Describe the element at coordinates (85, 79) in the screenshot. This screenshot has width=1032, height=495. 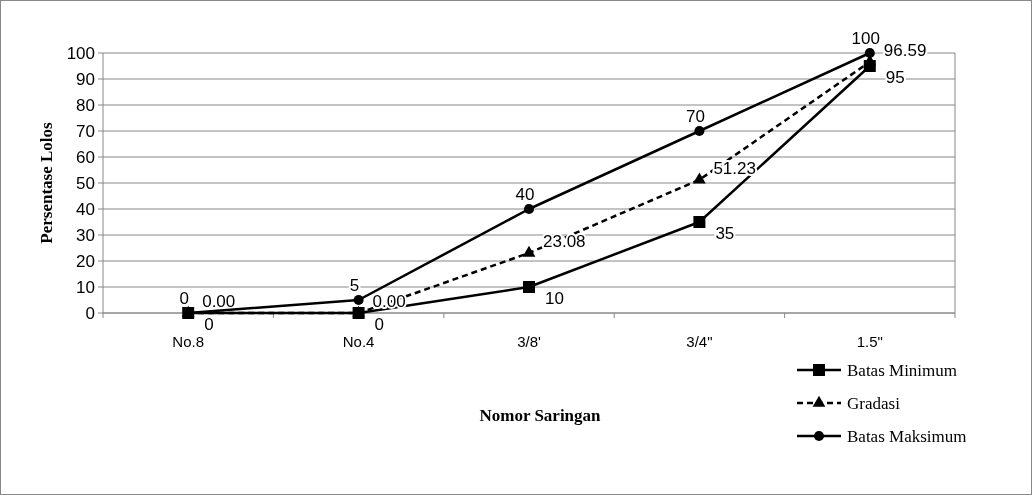
I see `y-tick-label: 90` at that location.